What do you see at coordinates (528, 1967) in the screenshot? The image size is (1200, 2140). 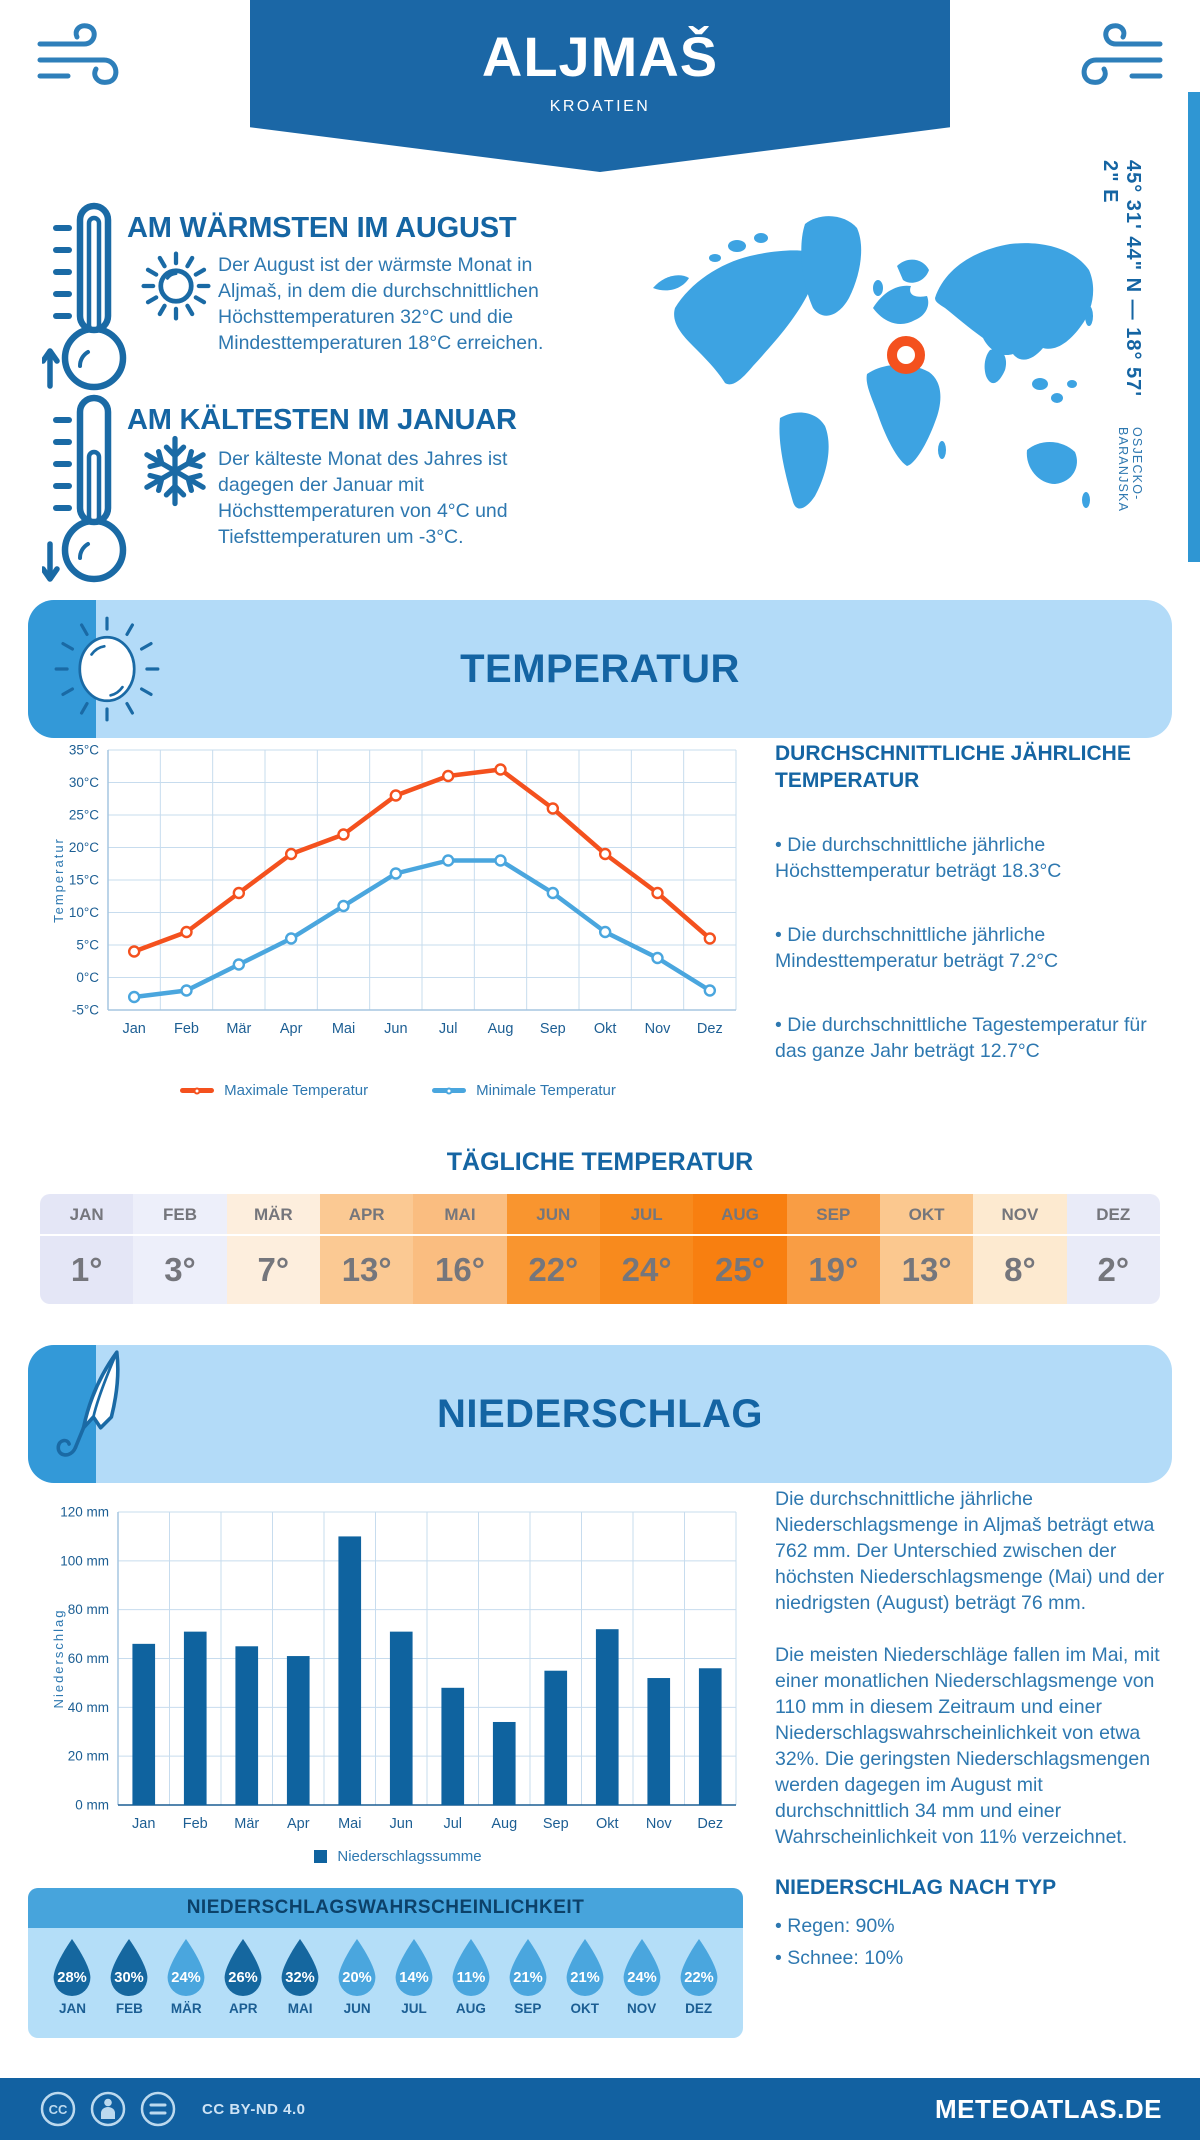 I see `raindrop-icon: 21%` at bounding box center [528, 1967].